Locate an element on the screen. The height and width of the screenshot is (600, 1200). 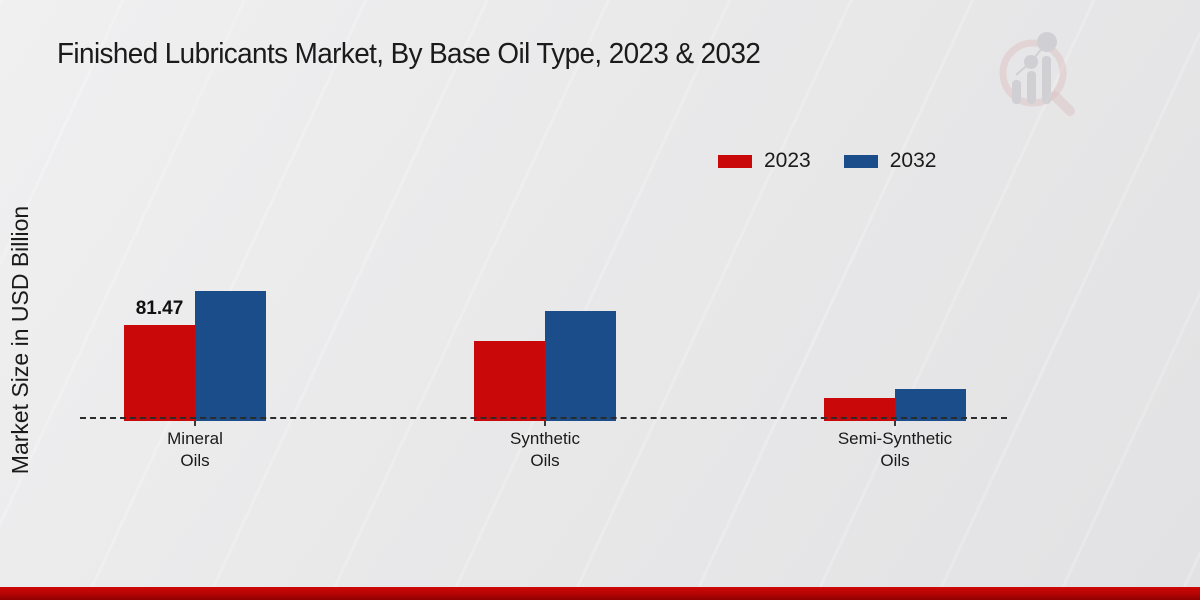
legend-swatch-2032 is located at coordinates (860, 161).